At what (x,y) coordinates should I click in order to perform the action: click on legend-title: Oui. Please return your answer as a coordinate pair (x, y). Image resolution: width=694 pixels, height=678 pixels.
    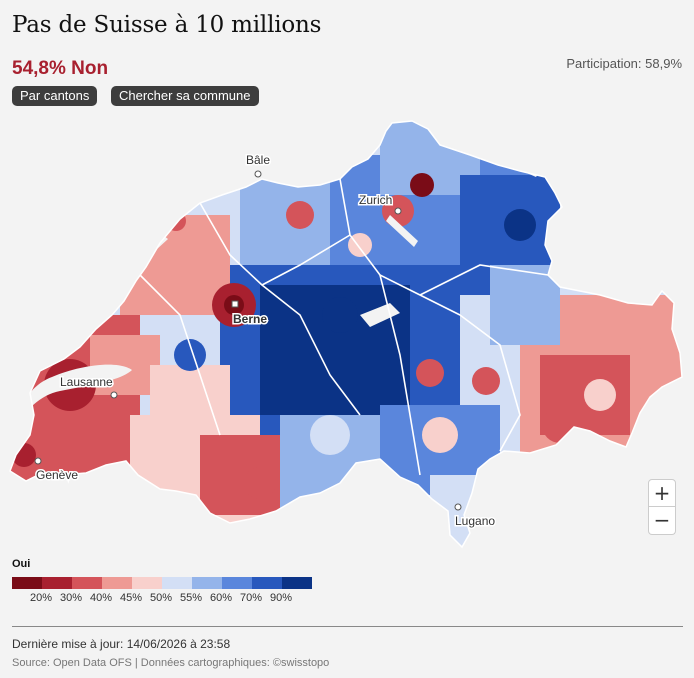
    Looking at the image, I should click on (21, 564).